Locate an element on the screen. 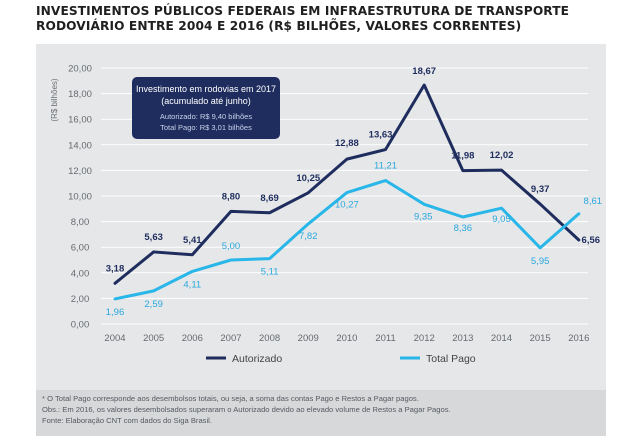 This screenshot has height=440, width=642. data-label-total-pago: 9,35 is located at coordinates (423, 216).